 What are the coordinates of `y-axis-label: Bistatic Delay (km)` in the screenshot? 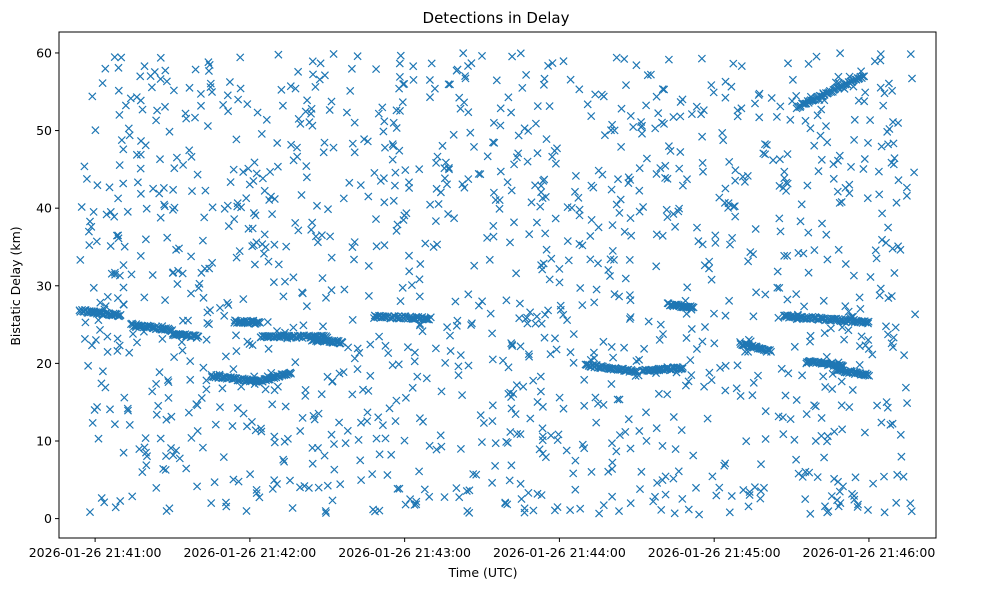 It's located at (15, 285).